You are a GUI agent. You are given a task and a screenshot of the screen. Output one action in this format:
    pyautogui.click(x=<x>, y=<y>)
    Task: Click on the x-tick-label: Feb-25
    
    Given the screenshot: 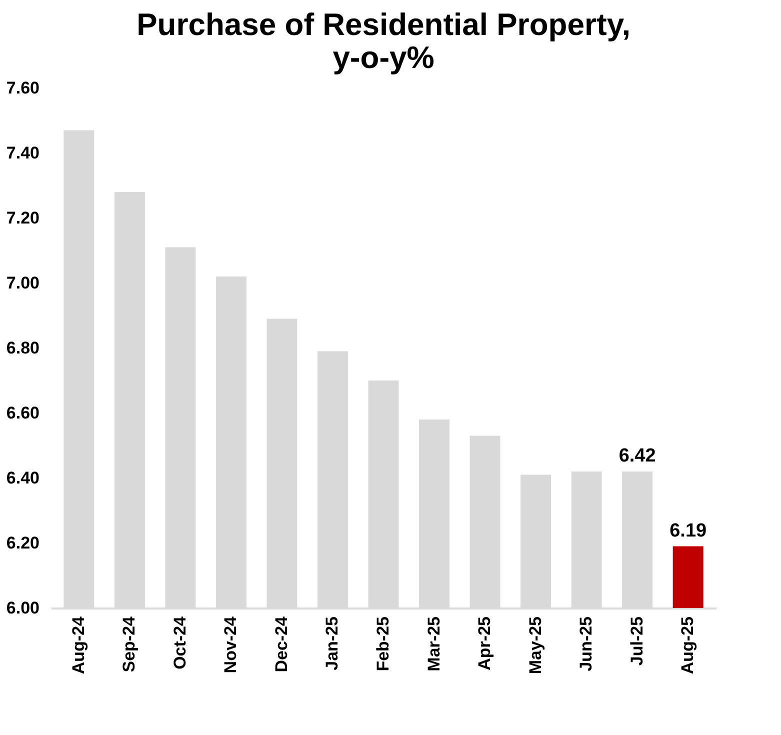 What is the action you would take?
    pyautogui.click(x=383, y=644)
    